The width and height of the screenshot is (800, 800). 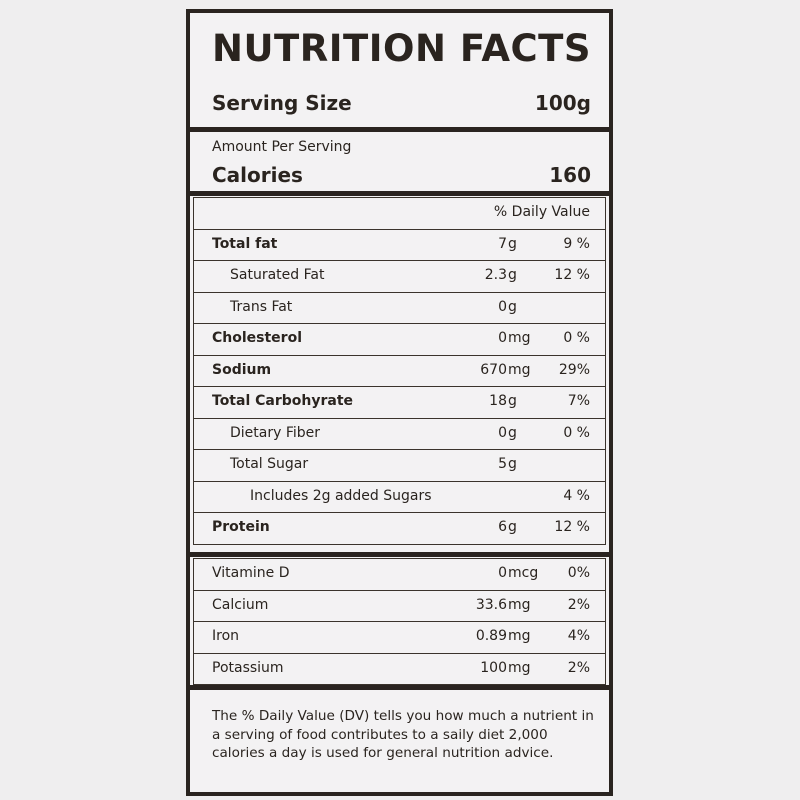 I want to click on nutrient-row: Sodium 670 mg 29%, so click(x=399, y=370).